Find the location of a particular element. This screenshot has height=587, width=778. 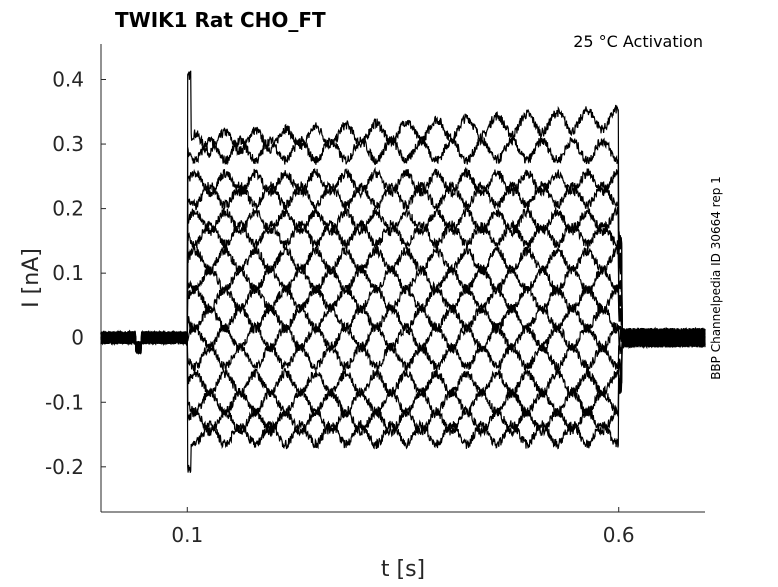

x-axis-label: t [s] is located at coordinates (403, 569).